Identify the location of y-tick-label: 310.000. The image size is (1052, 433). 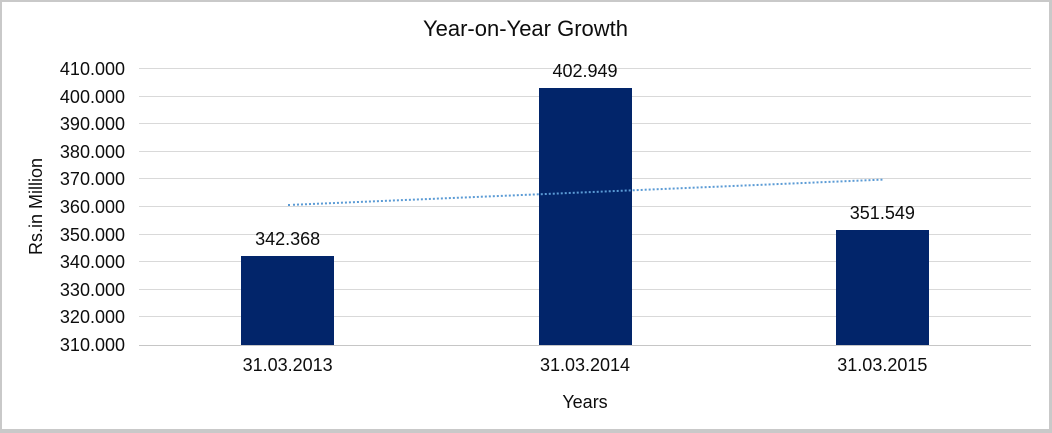
(92, 345).